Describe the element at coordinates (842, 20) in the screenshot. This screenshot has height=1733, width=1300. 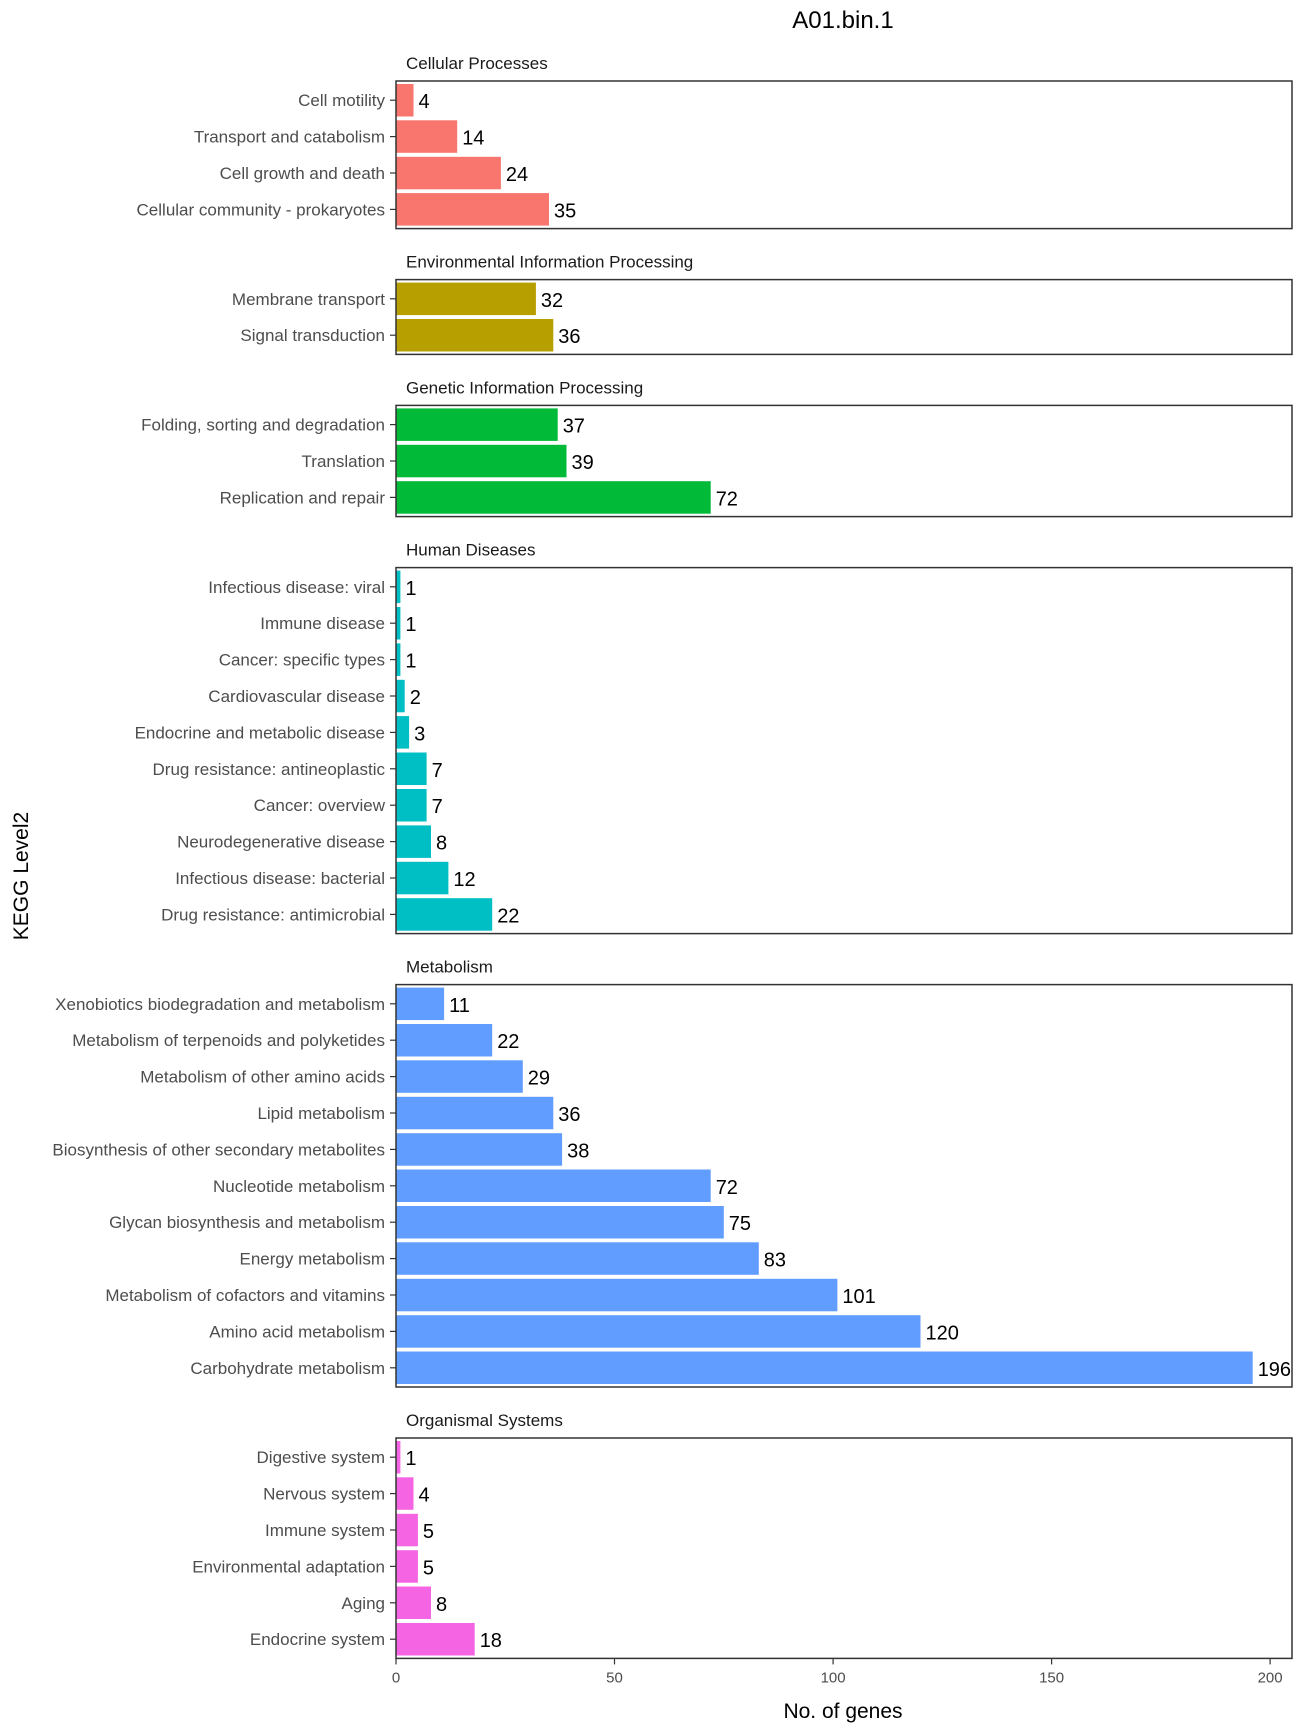
I see `chart-title: A01.bin.1` at that location.